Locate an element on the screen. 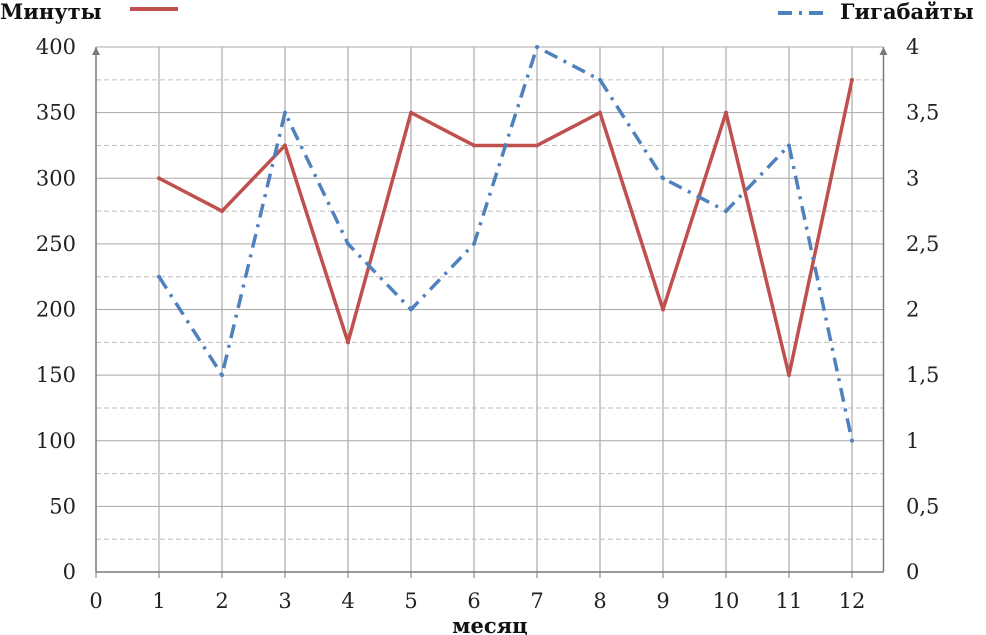  x-axis-title: месяц is located at coordinates (489, 624).